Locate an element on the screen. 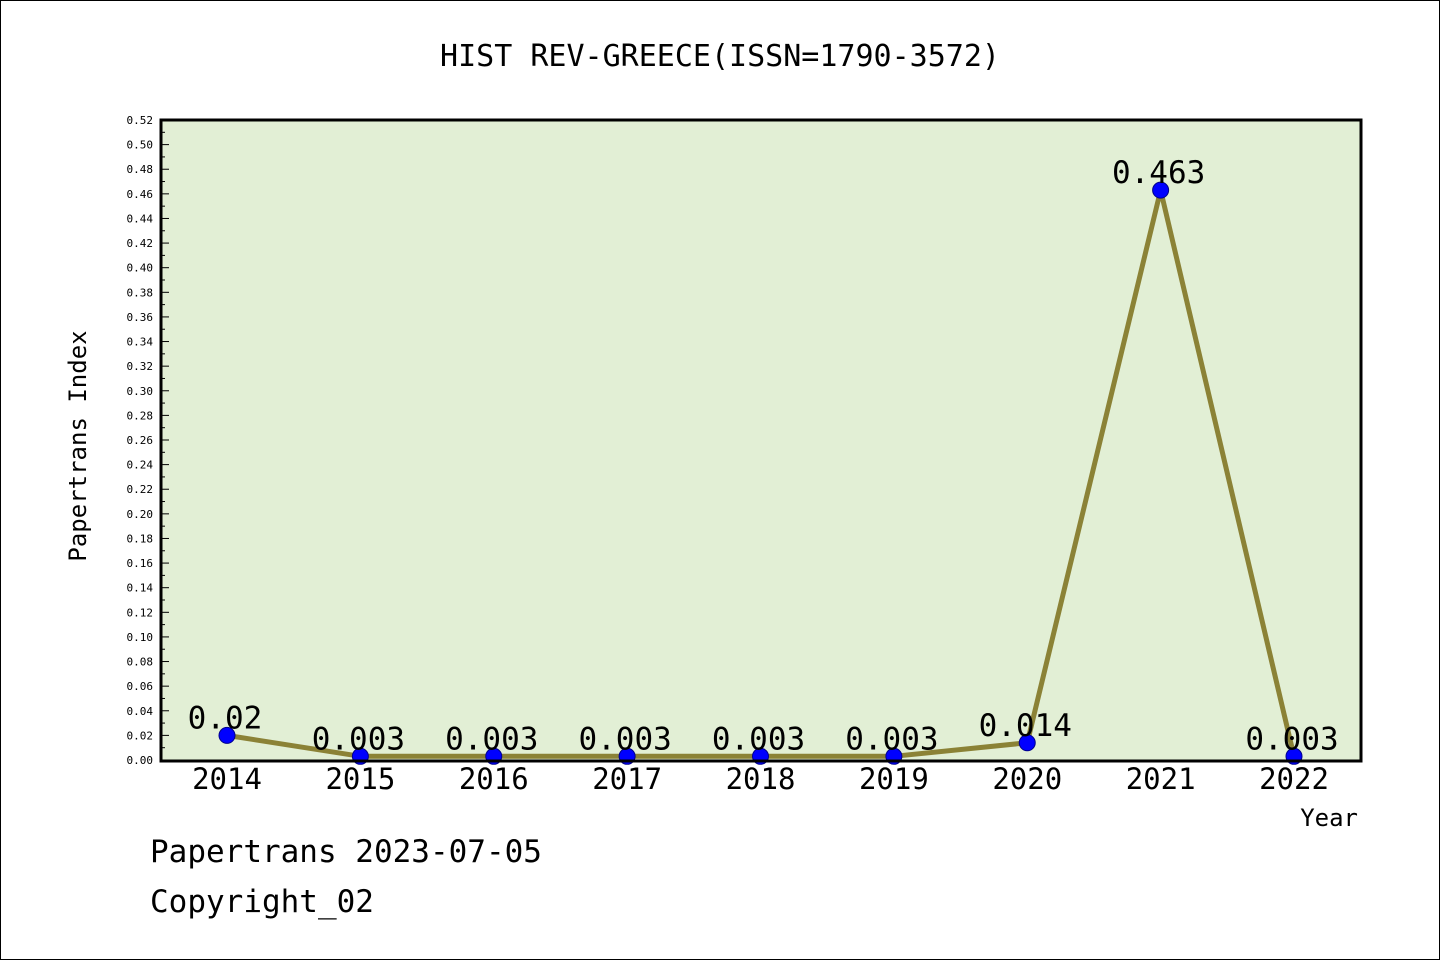 This screenshot has width=1440, height=960. x-tick-label: 2015 is located at coordinates (360, 779).